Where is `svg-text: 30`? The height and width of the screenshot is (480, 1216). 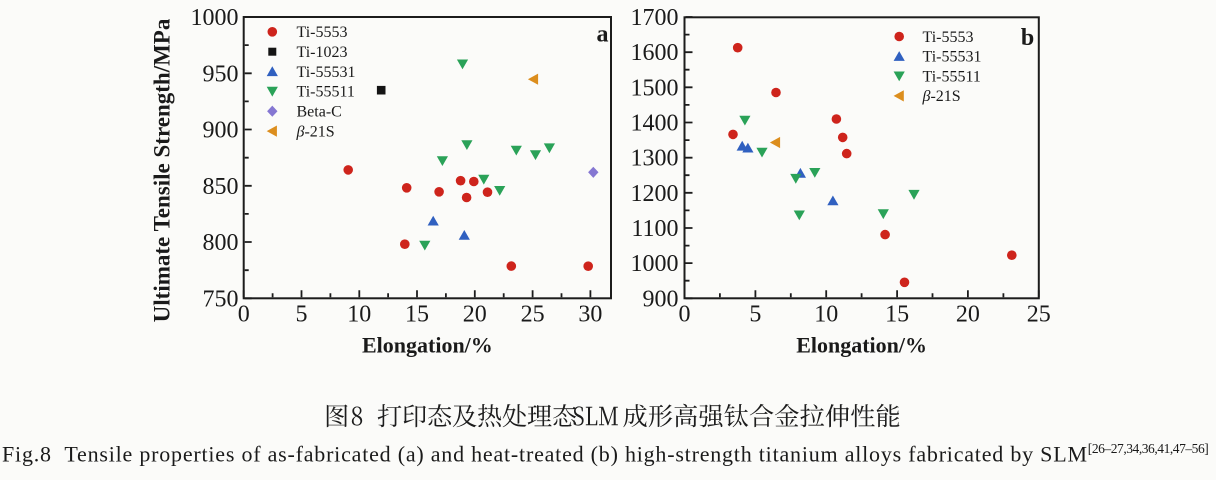 svg-text: 30 is located at coordinates (590, 315).